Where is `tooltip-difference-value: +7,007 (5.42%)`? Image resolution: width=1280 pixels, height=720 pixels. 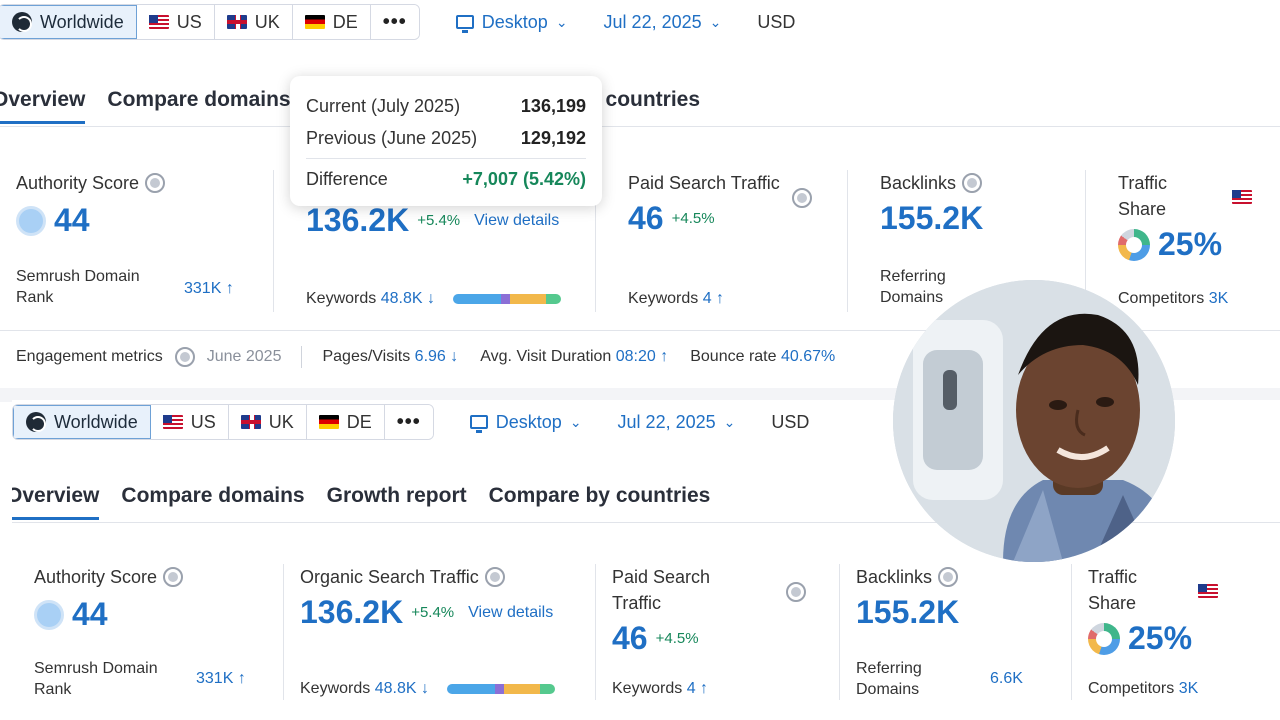 tooltip-difference-value: +7,007 (5.42%) is located at coordinates (524, 179).